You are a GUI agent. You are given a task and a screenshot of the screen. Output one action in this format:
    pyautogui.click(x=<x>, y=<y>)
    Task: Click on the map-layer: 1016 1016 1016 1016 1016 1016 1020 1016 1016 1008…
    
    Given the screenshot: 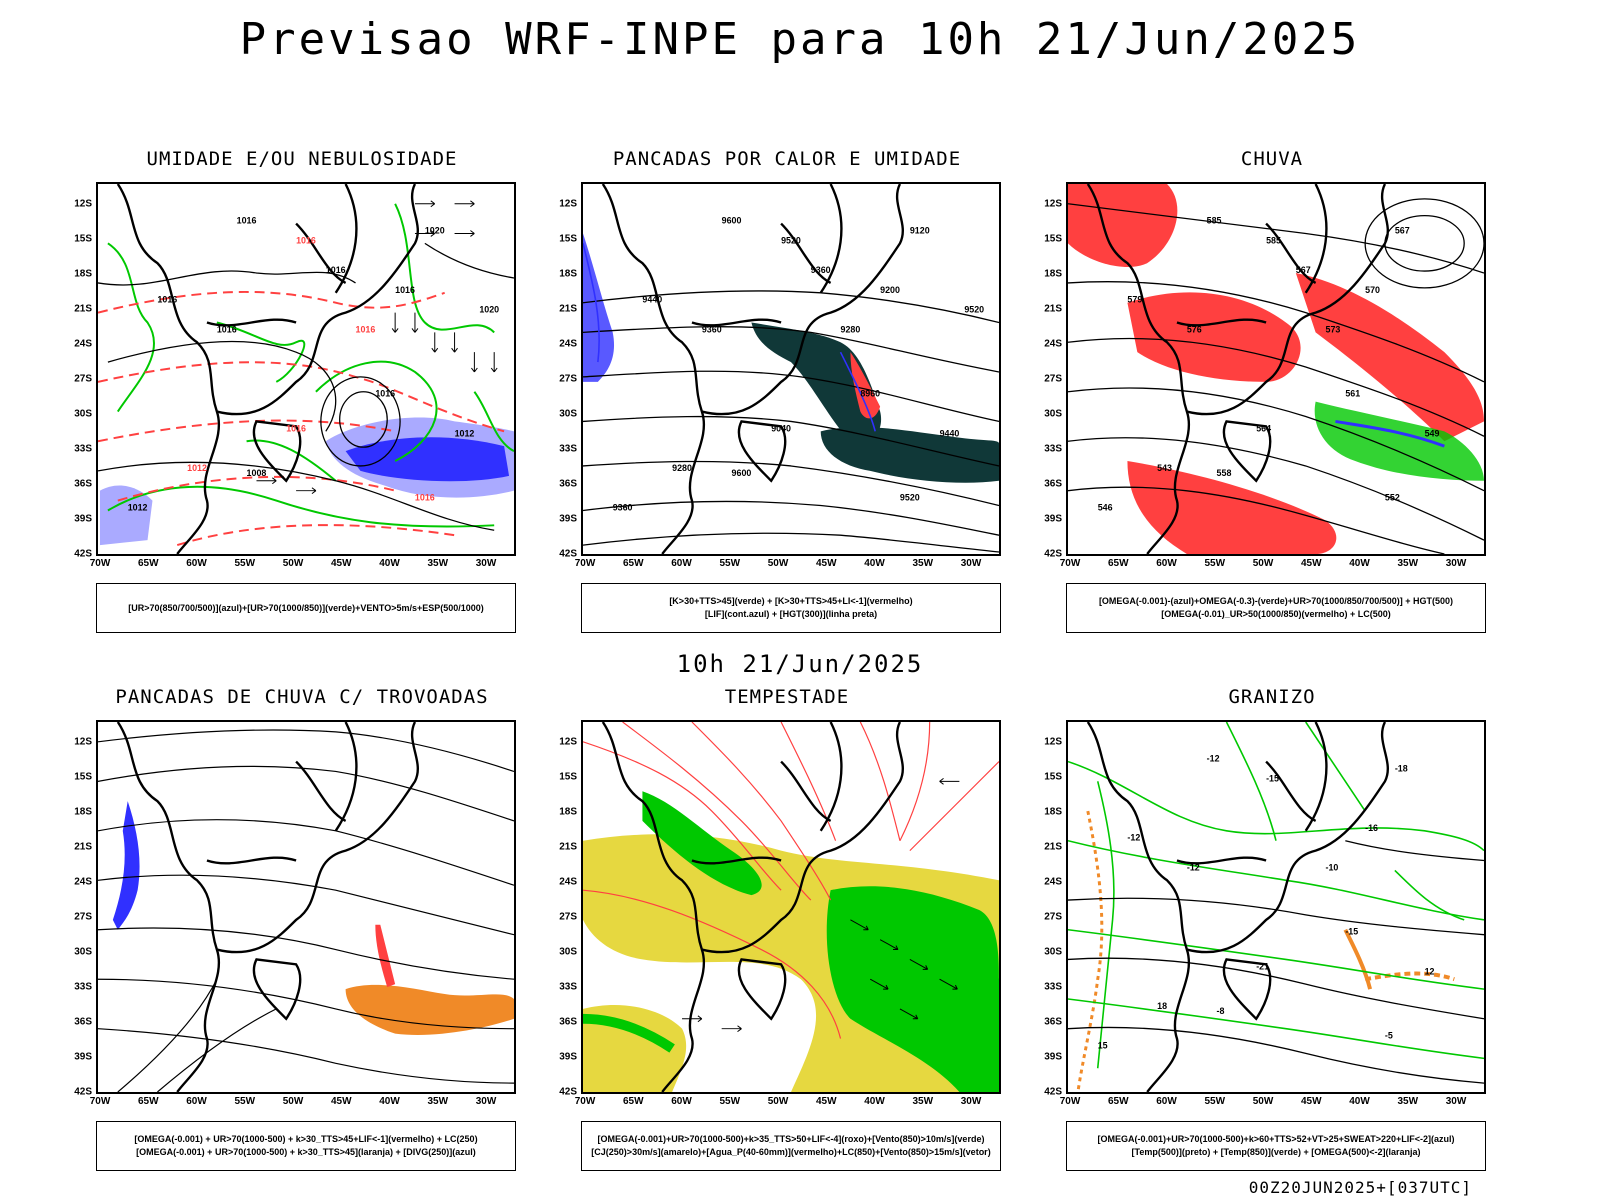 What is the action you would take?
    pyautogui.click(x=306, y=369)
    